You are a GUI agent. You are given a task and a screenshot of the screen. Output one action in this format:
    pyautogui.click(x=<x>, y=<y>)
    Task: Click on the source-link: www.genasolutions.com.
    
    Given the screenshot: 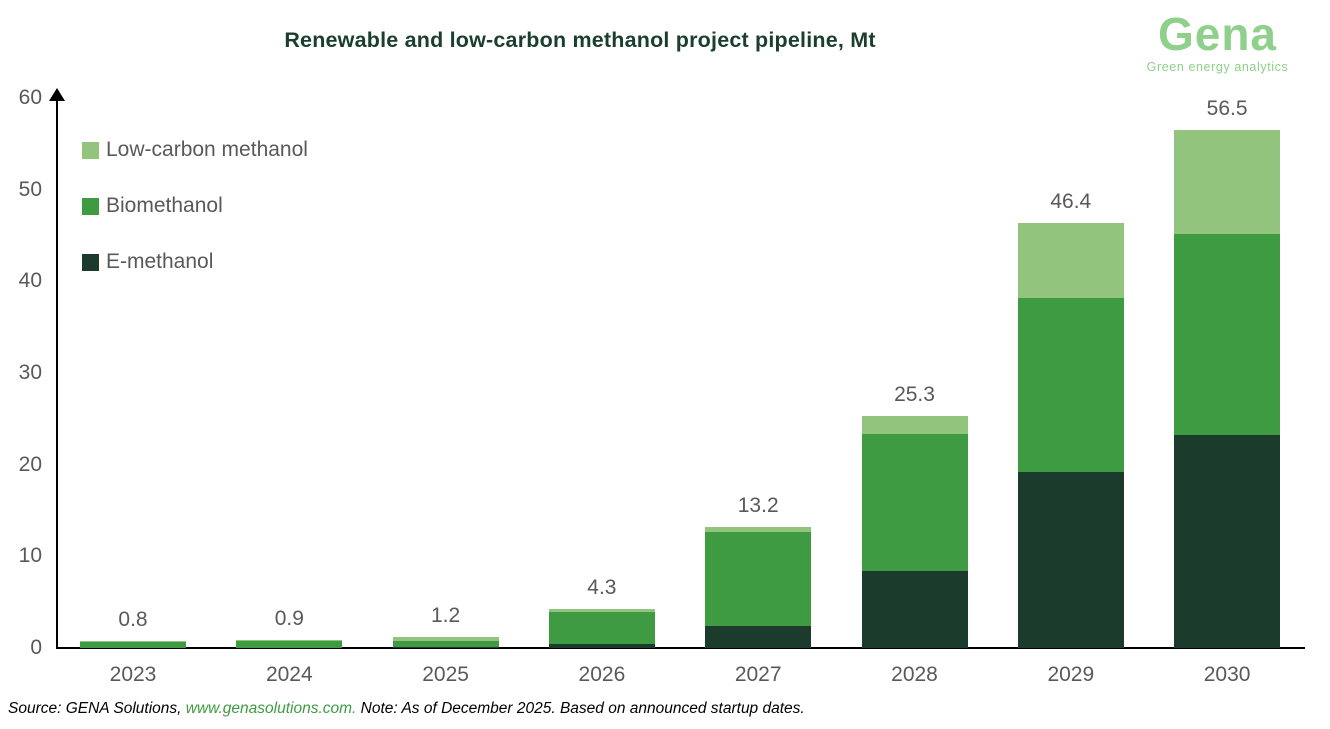 What is the action you would take?
    pyautogui.click(x=271, y=708)
    